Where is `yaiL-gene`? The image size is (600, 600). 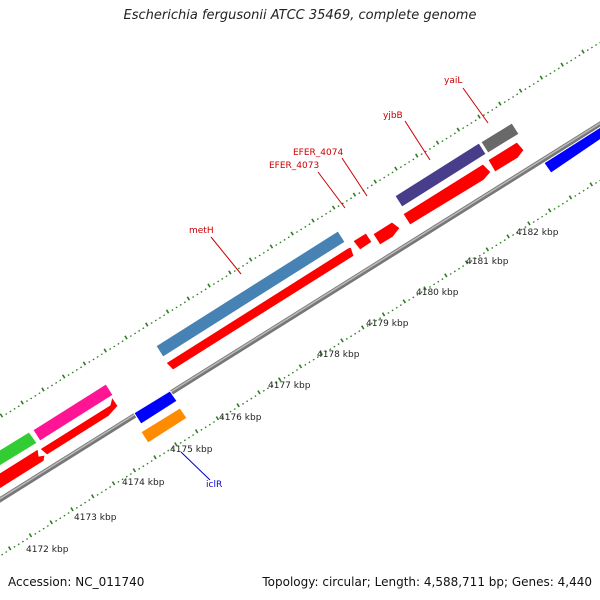 yaiL-gene is located at coordinates (500, 138).